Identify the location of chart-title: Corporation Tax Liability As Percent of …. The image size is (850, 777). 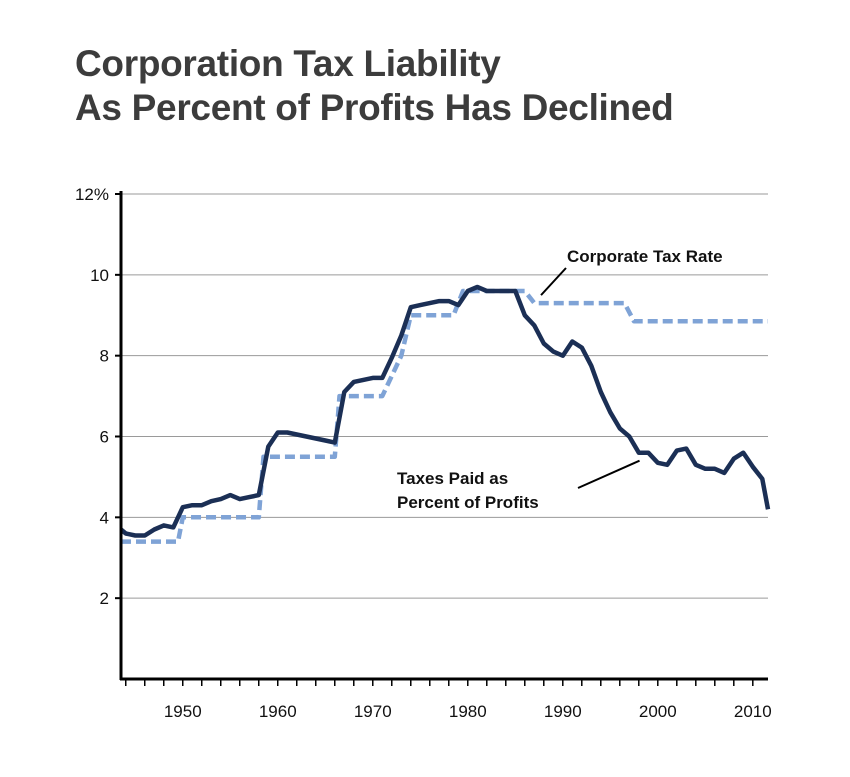
(374, 86).